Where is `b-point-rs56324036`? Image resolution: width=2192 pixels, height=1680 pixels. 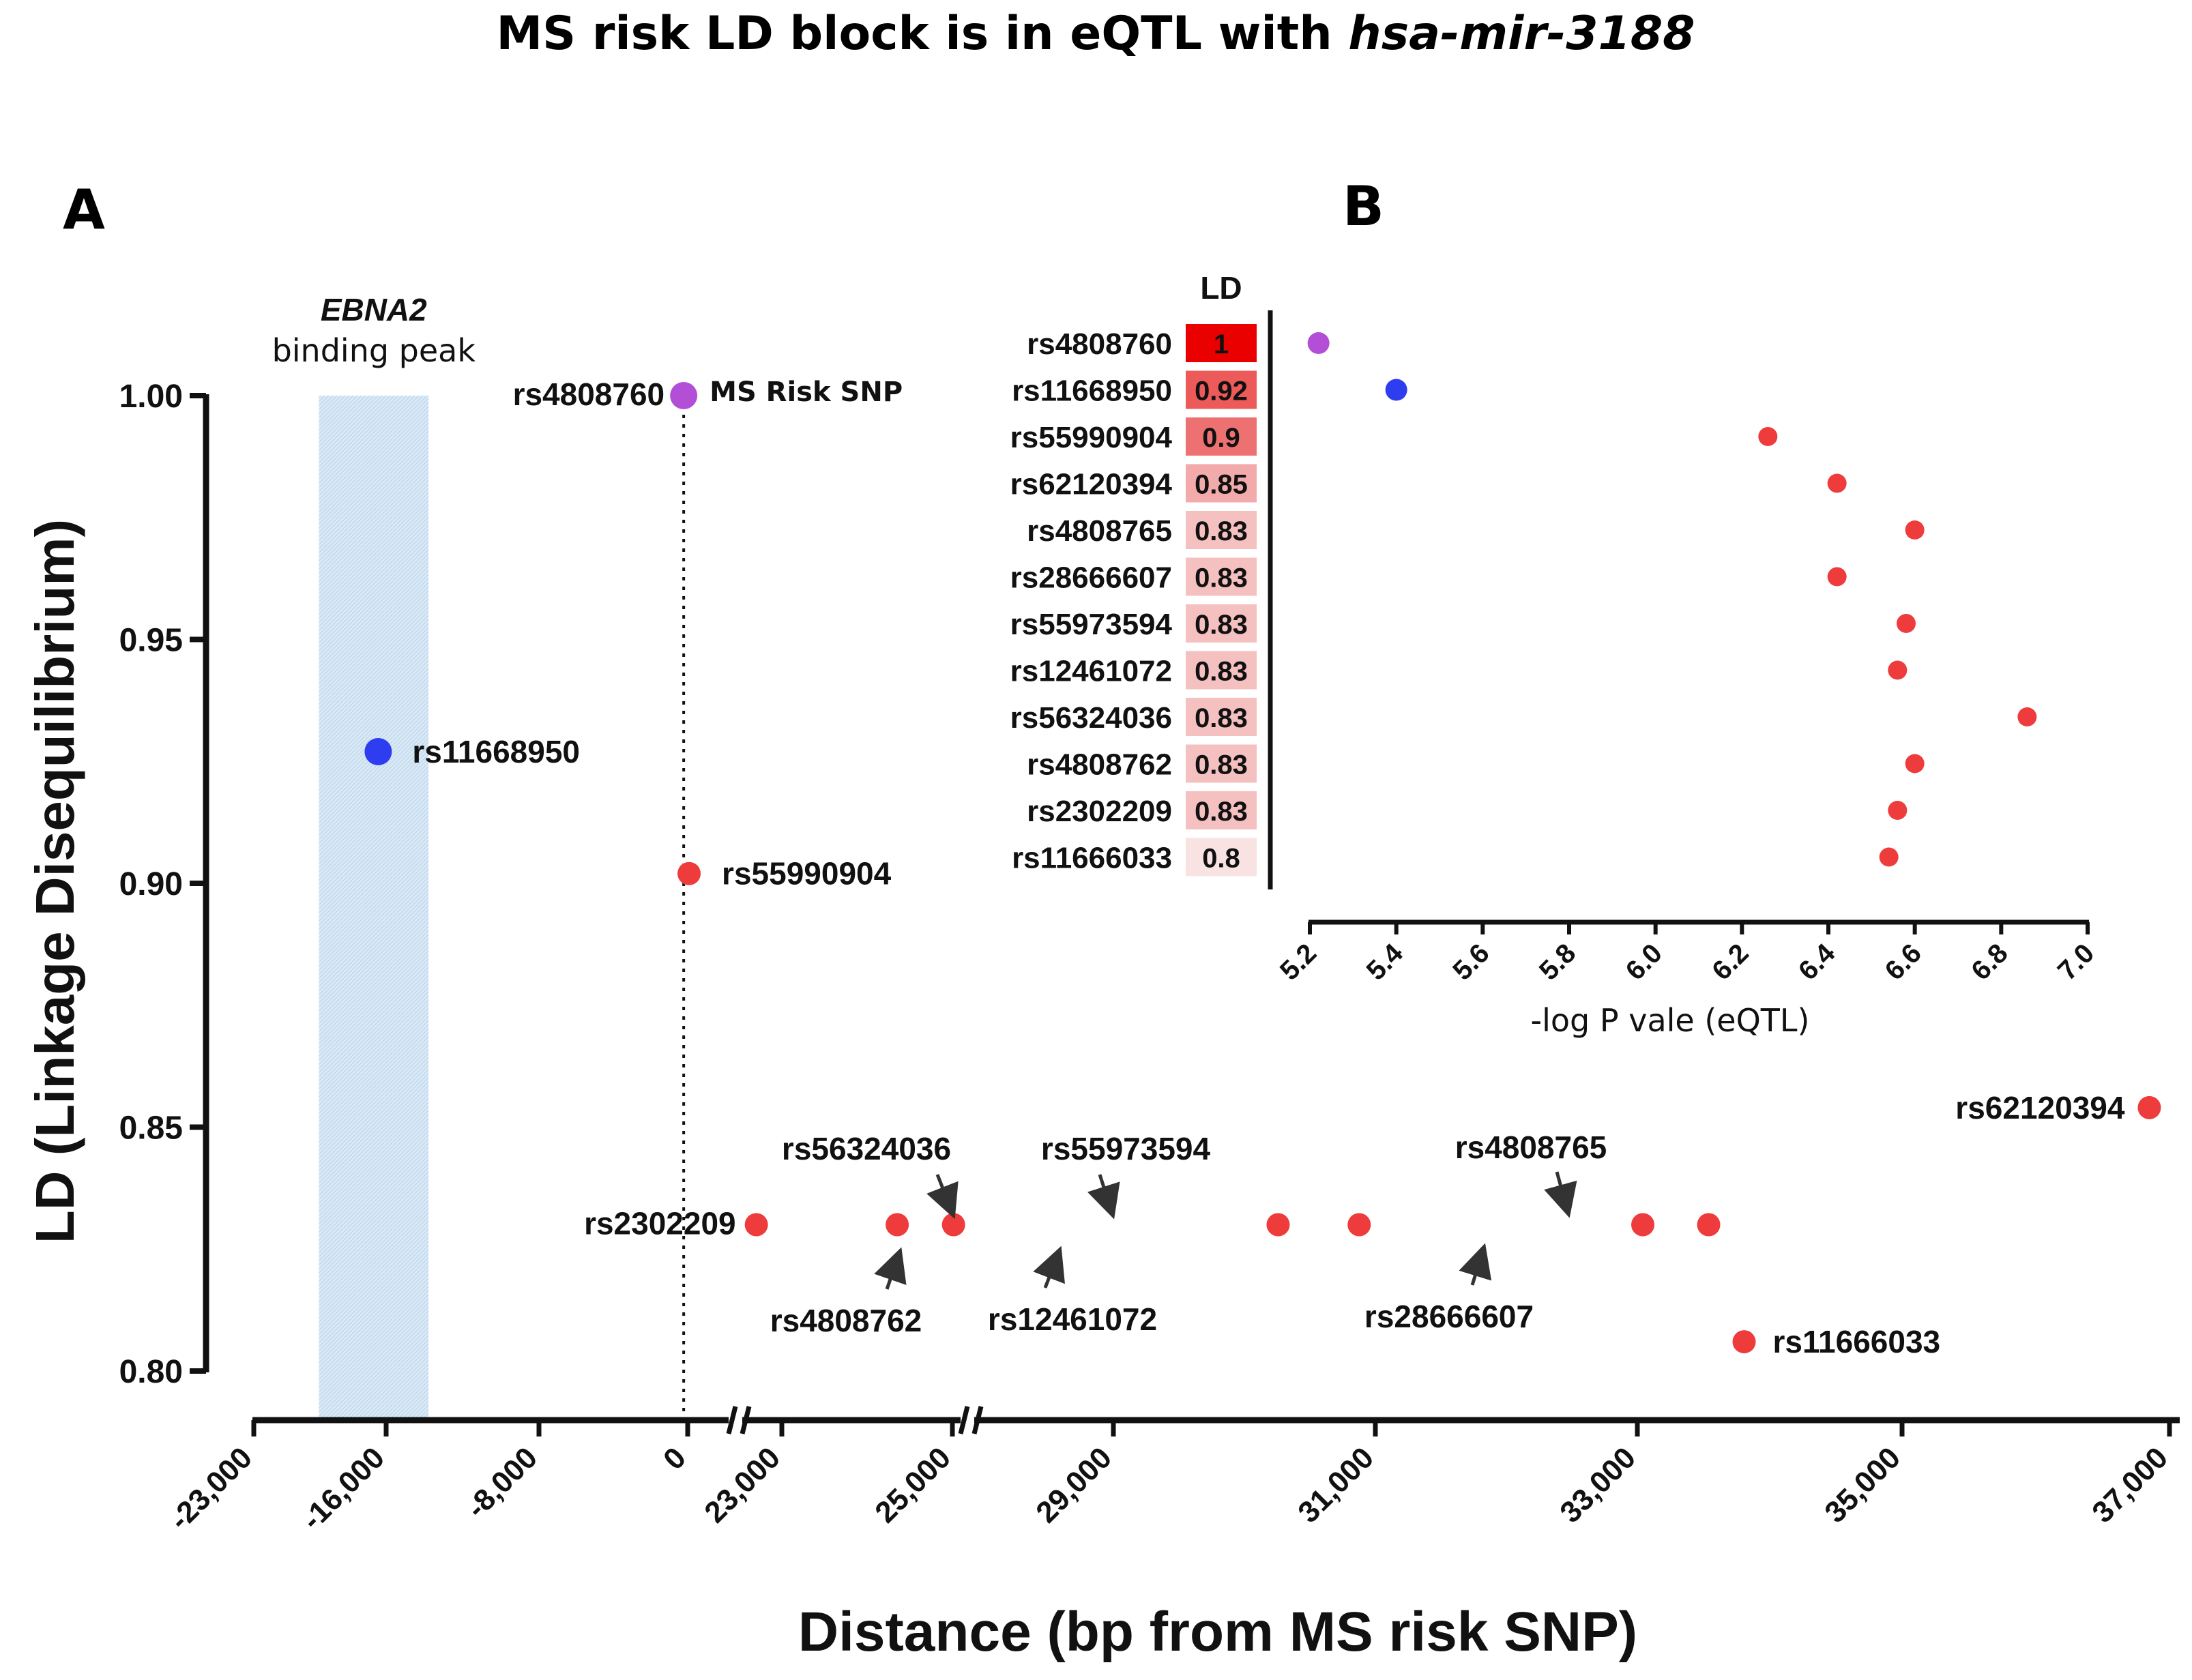
b-point-rs56324036 is located at coordinates (2027, 716).